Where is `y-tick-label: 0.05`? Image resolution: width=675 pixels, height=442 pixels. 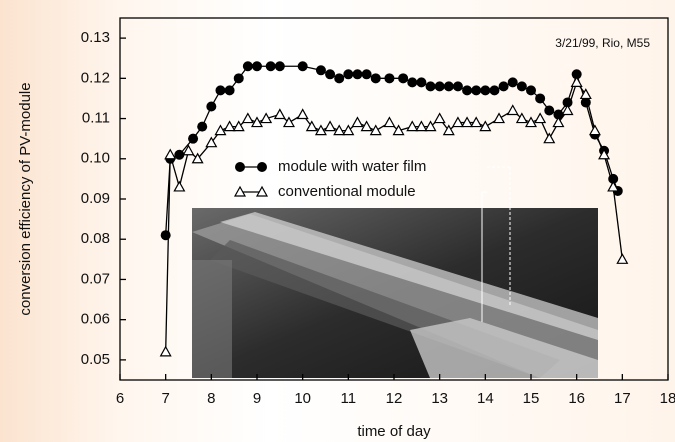
y-tick-label: 0.05 is located at coordinates (95, 359).